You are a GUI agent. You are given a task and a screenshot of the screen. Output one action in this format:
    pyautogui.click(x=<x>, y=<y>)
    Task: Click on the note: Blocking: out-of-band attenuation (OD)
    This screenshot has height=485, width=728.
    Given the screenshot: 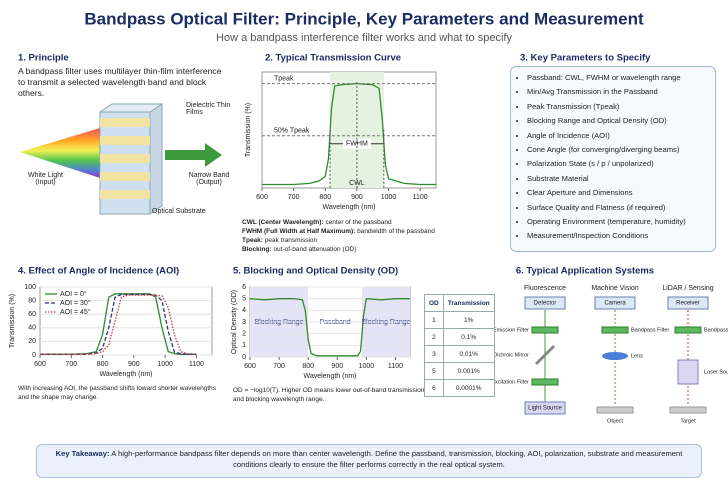 What is the action you would take?
    pyautogui.click(x=372, y=249)
    